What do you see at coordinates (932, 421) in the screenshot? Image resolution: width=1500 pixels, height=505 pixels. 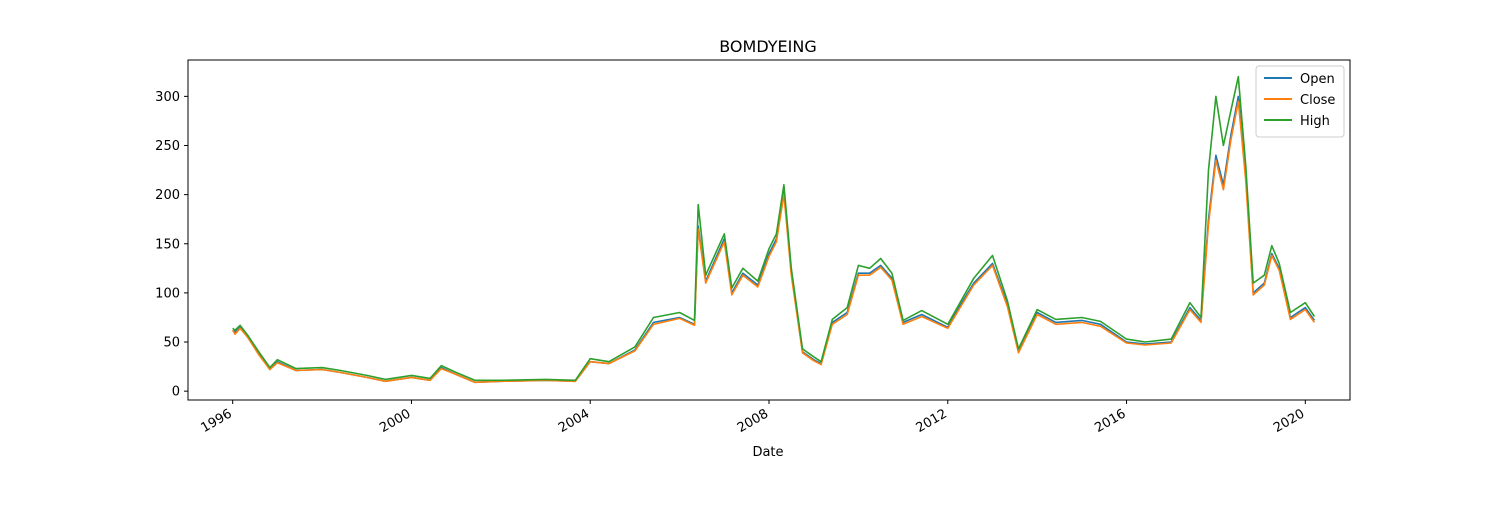 I see `x-tick-label: 2012` at bounding box center [932, 421].